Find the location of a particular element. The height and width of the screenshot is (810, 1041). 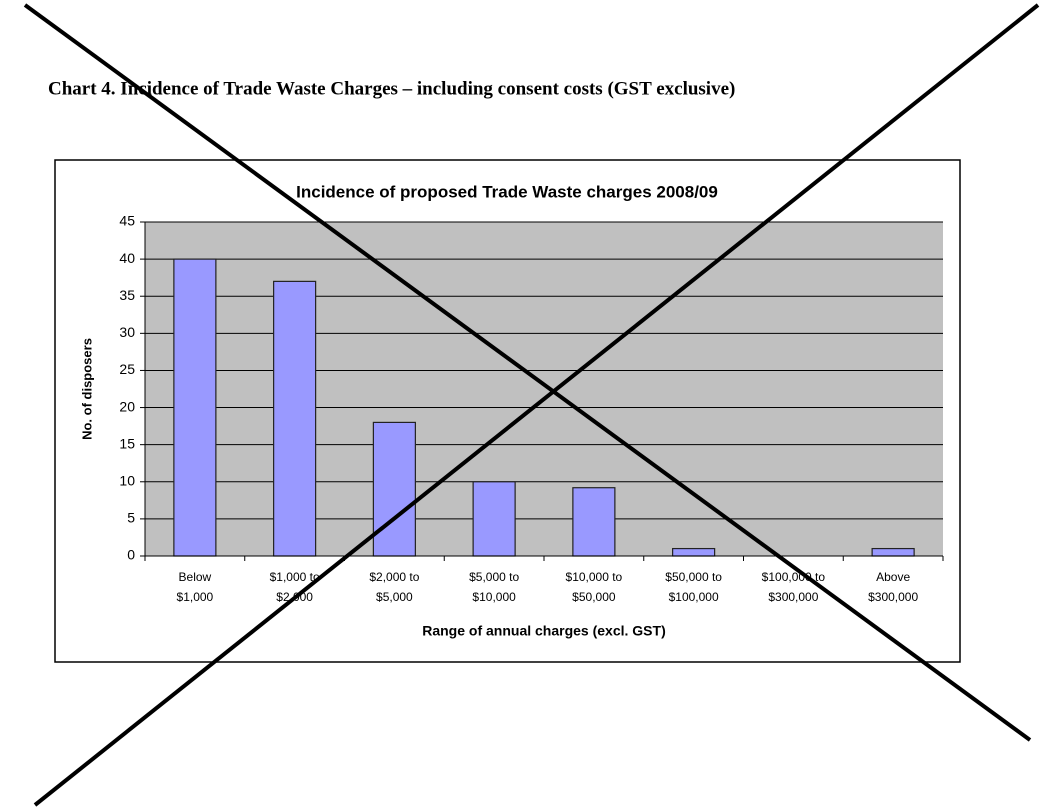

x-tick-label: $10,000 to is located at coordinates (594, 577).